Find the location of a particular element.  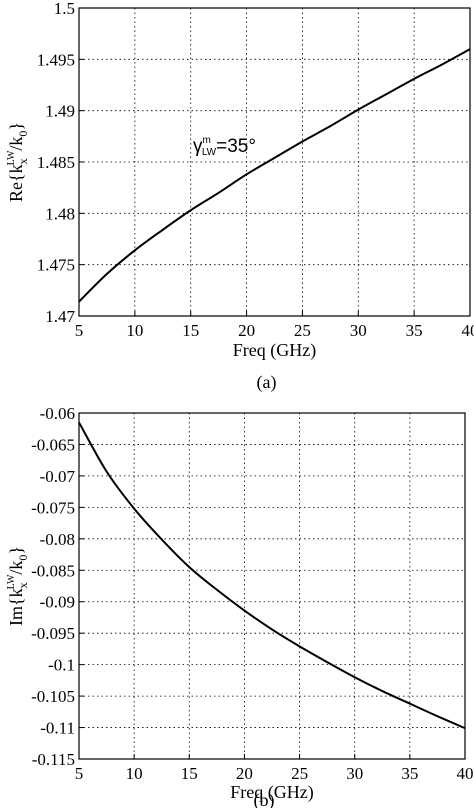

y-tick-label: -0.095 is located at coordinates (53, 633).